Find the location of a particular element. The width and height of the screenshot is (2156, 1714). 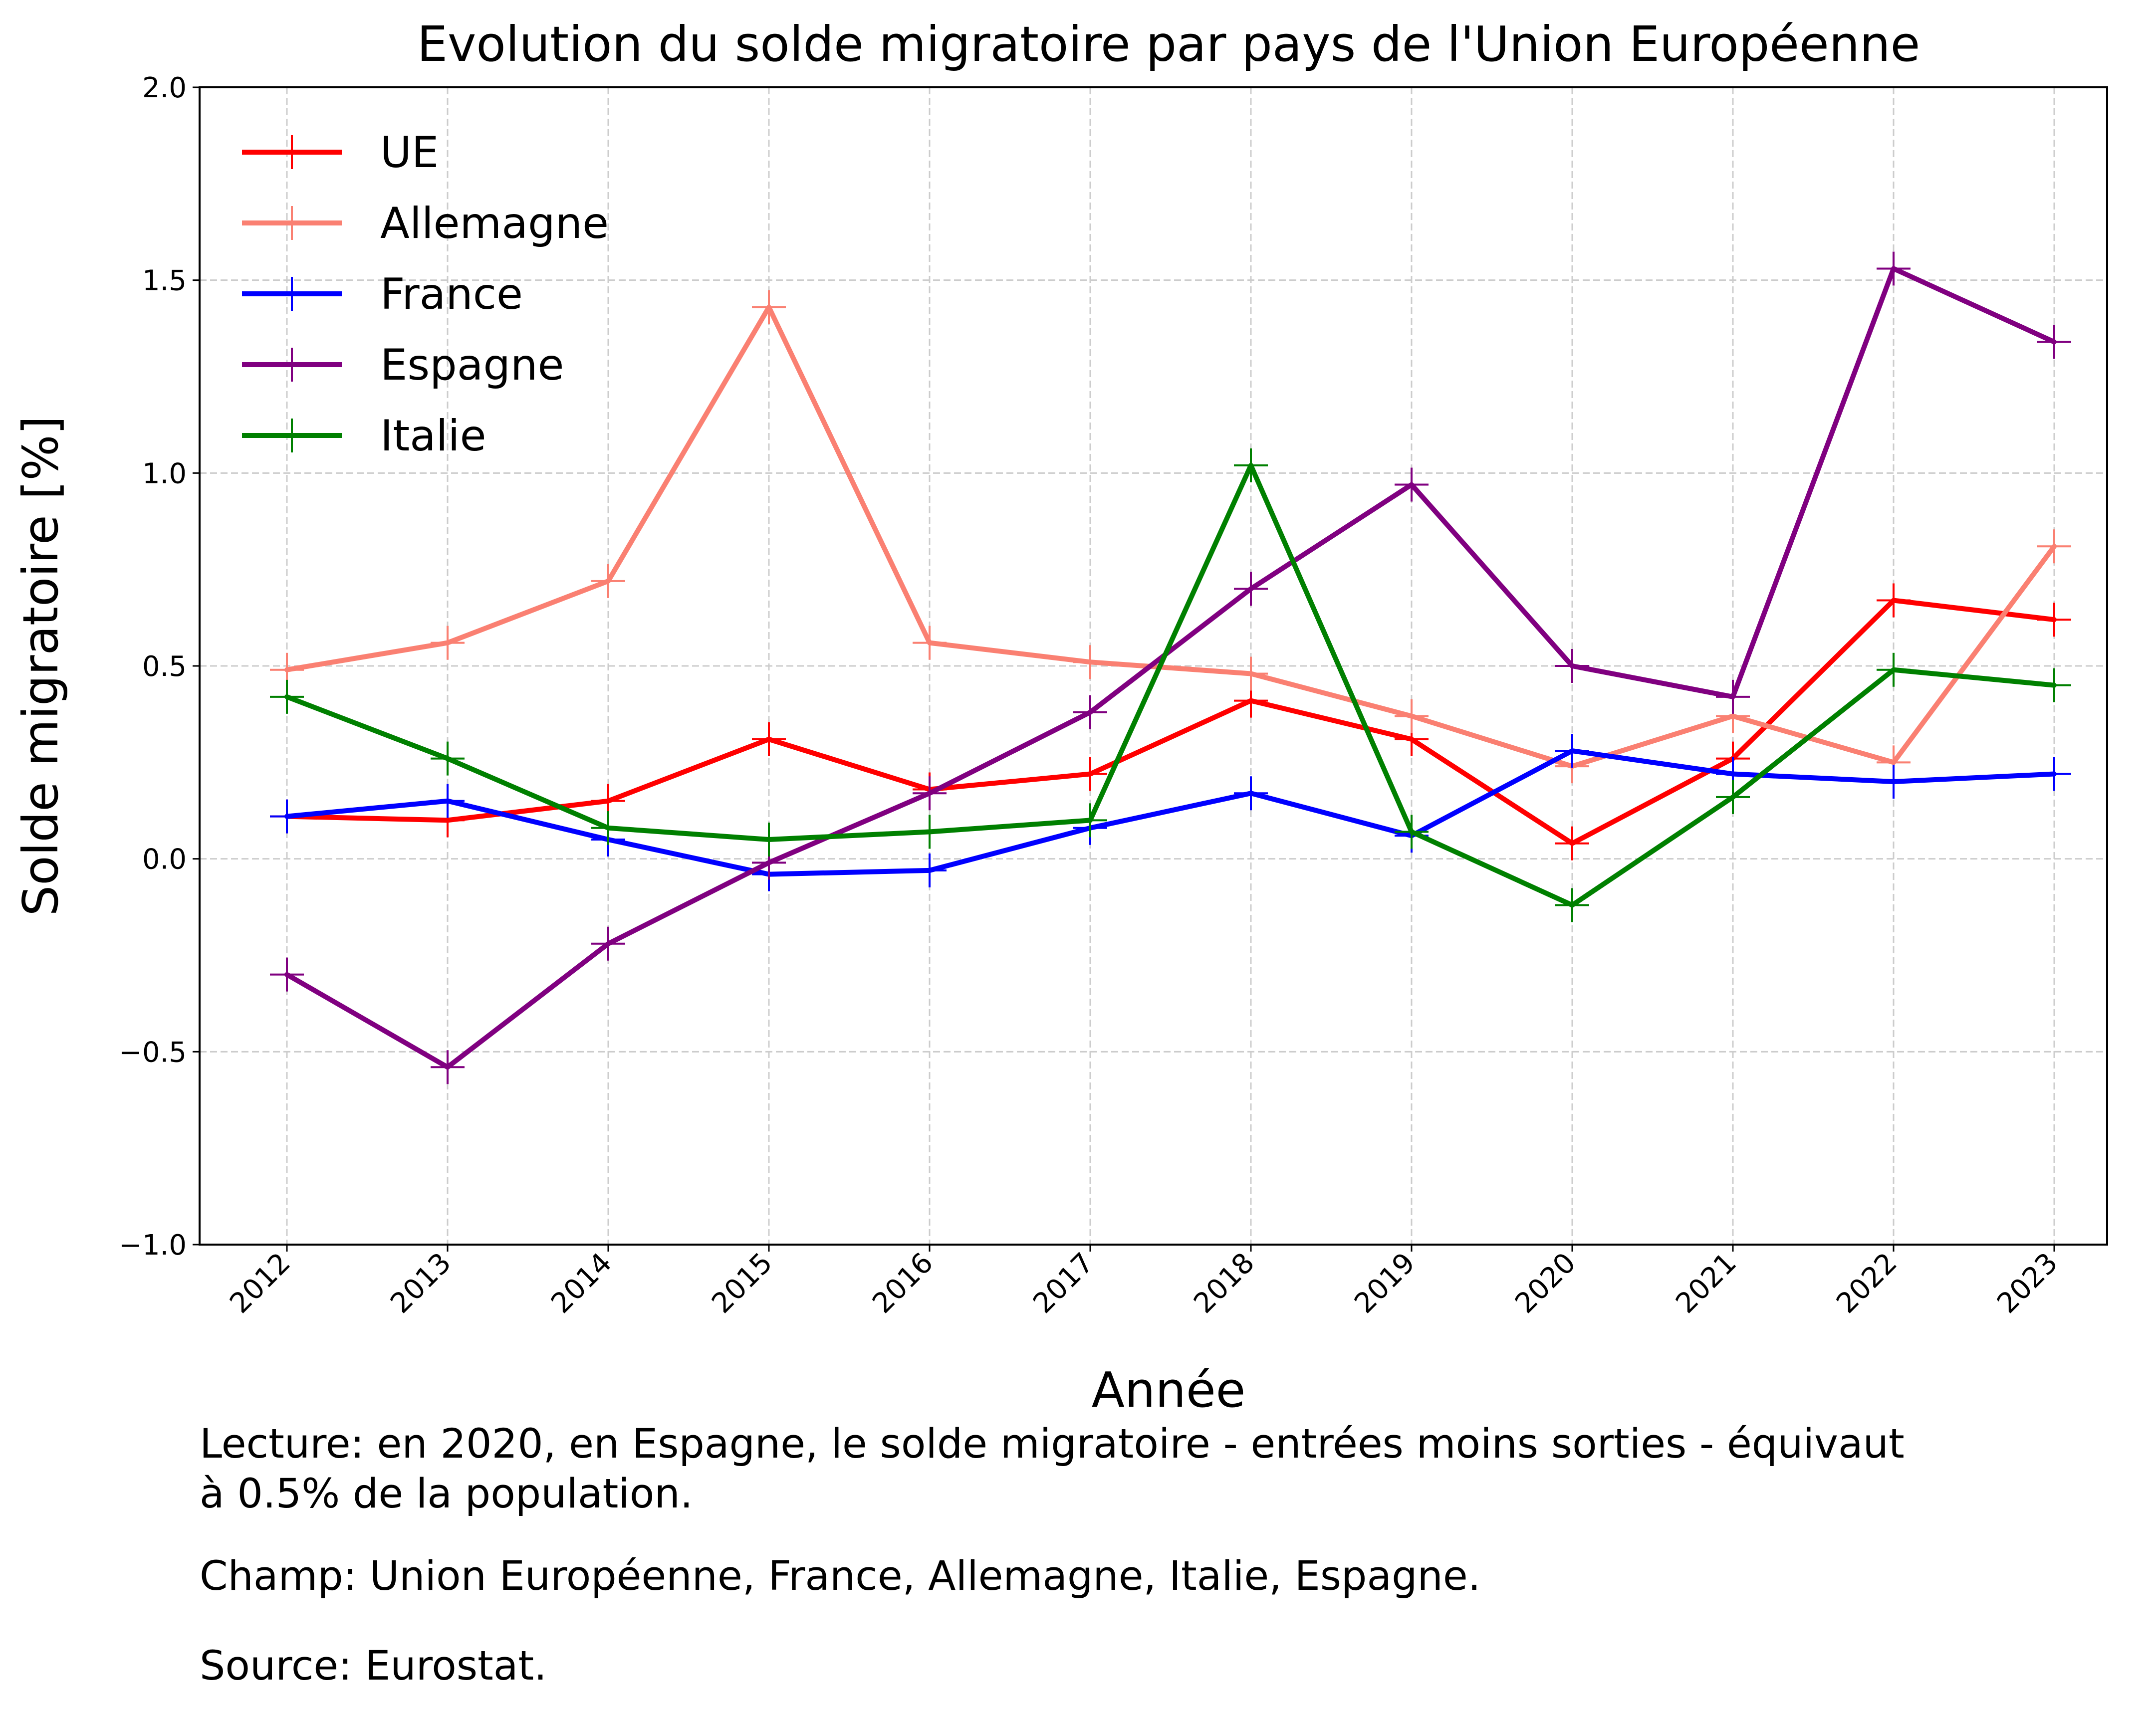

legend-label-ue: UE is located at coordinates (410, 153).